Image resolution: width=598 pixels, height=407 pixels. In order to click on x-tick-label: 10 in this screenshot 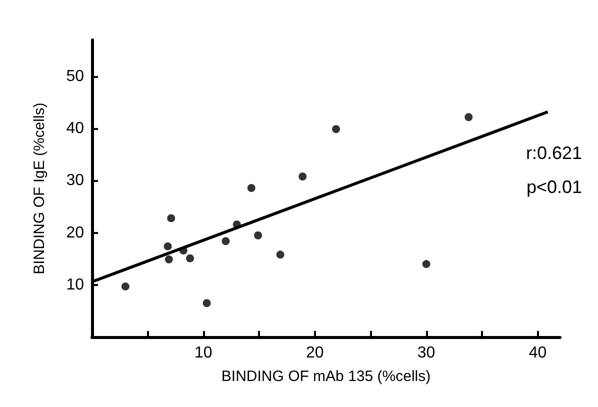, I will do `click(203, 353)`.